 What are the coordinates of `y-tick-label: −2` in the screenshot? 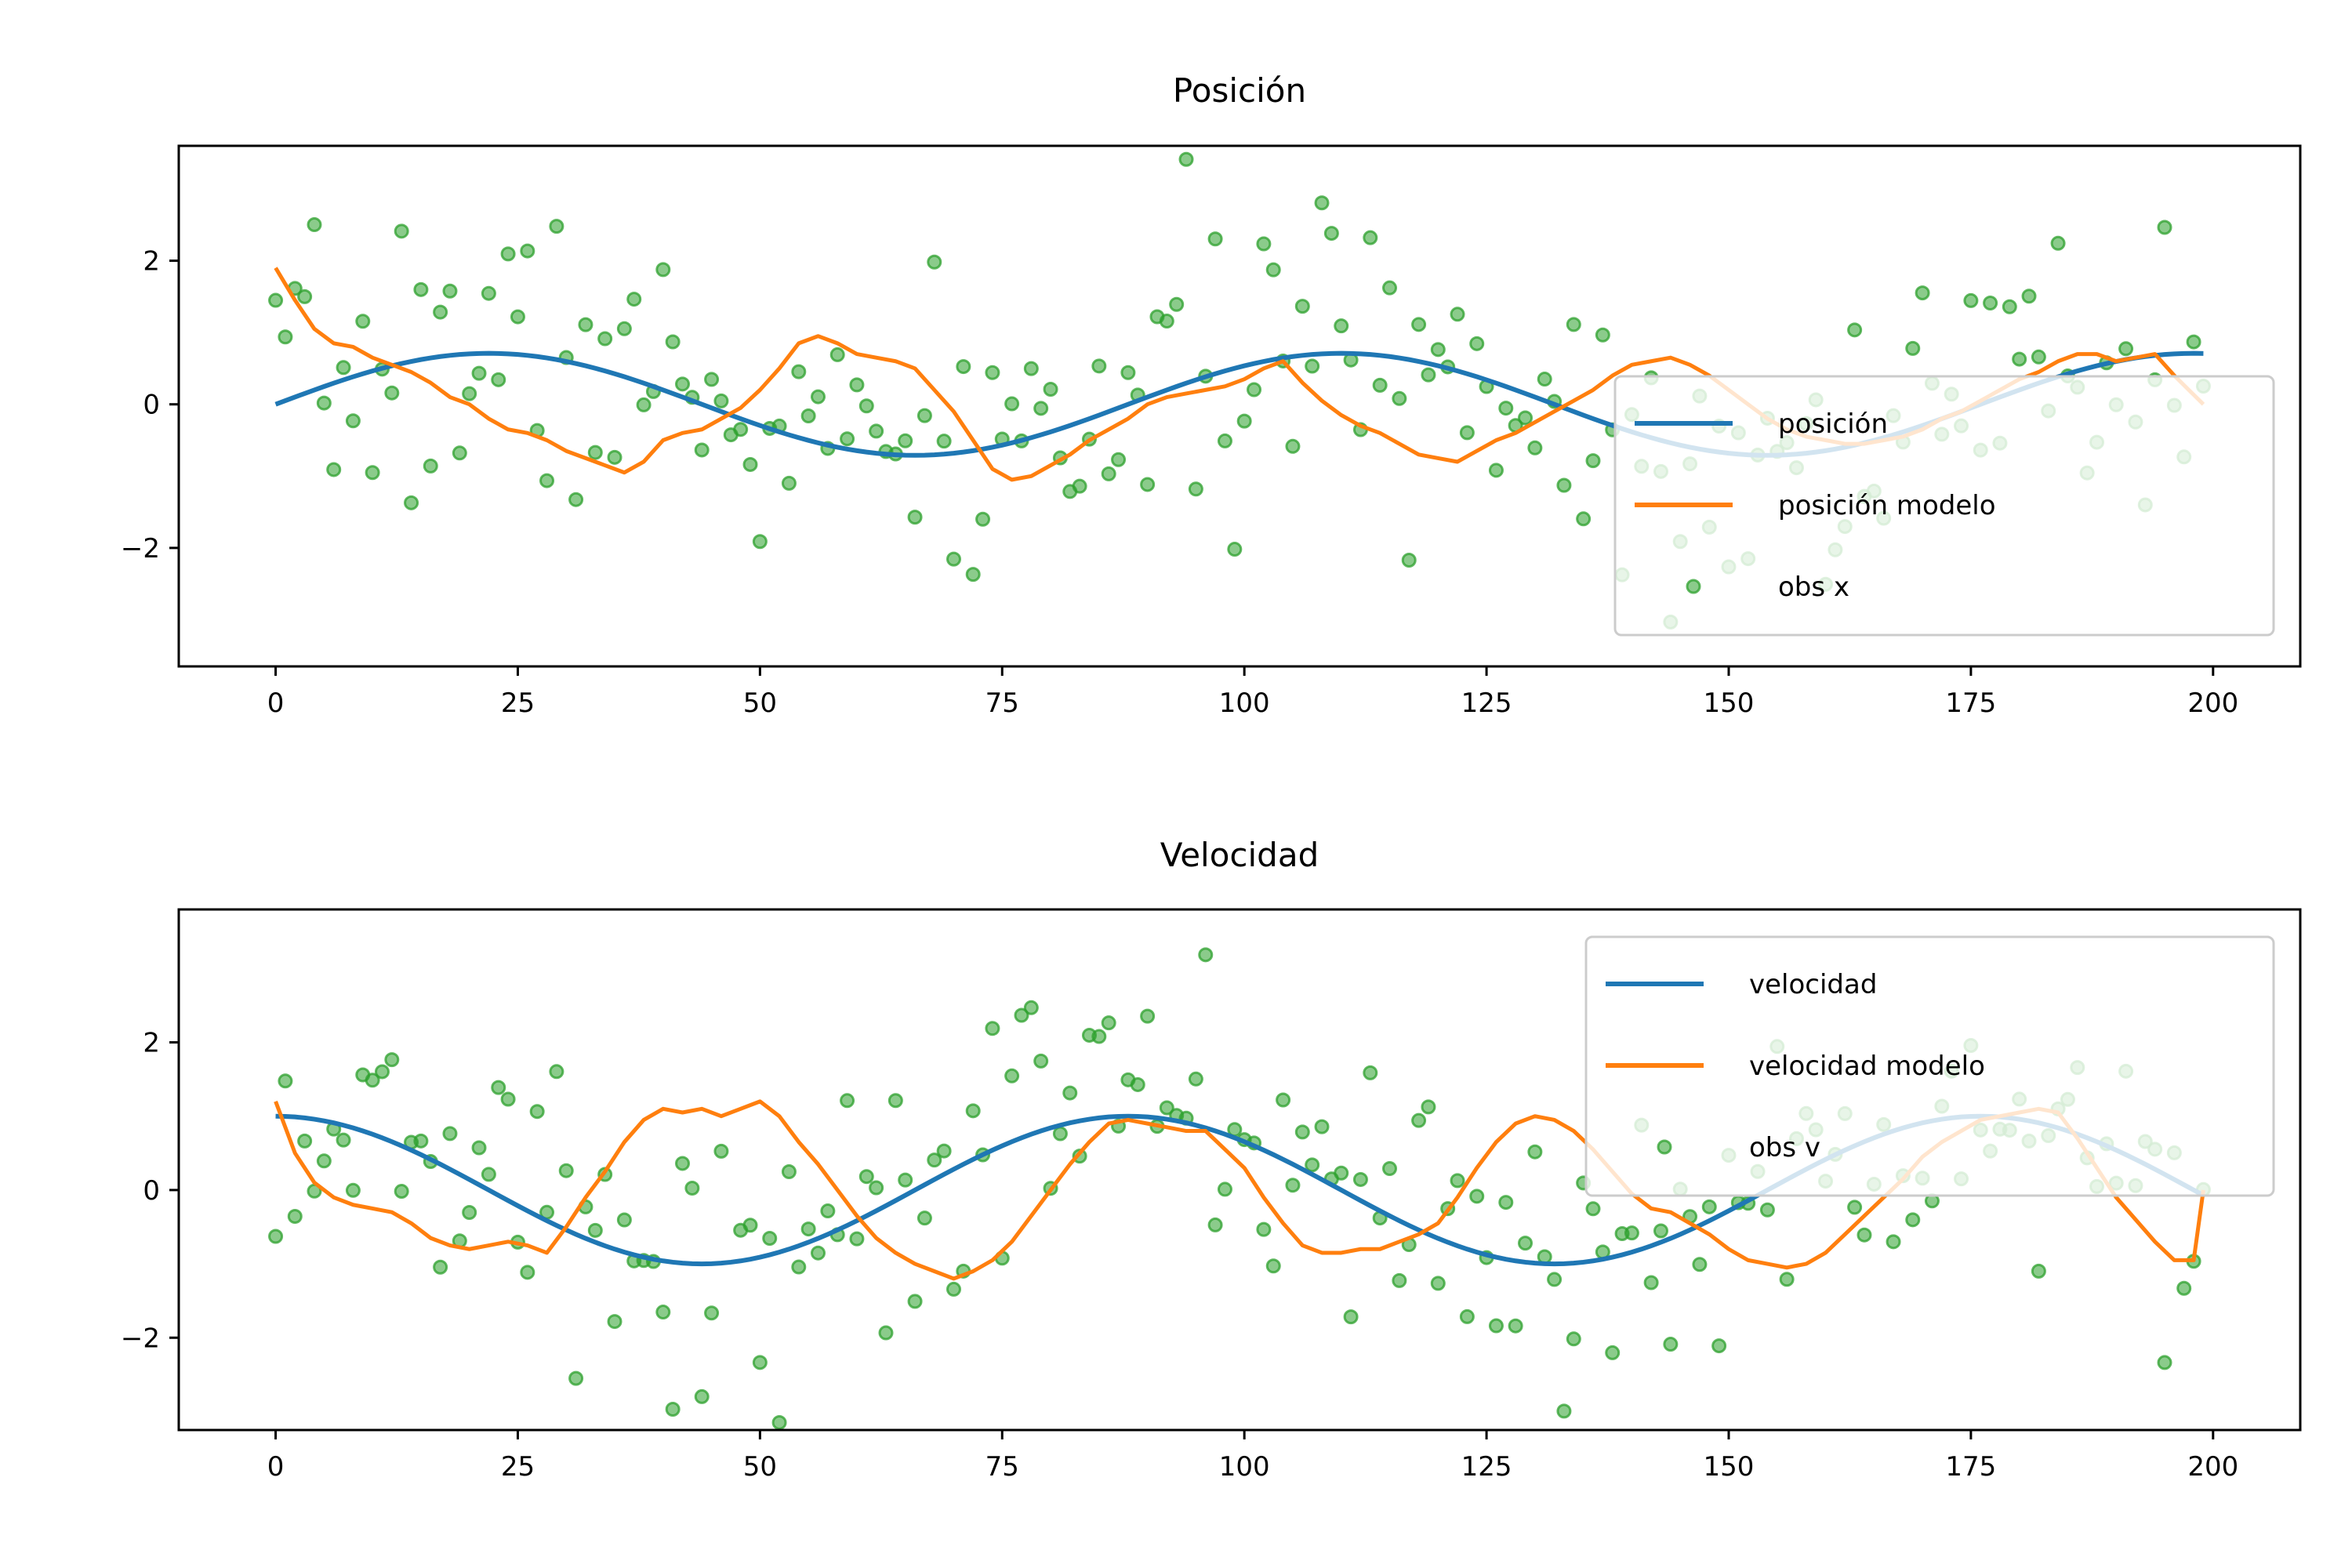 It's located at (140, 548).